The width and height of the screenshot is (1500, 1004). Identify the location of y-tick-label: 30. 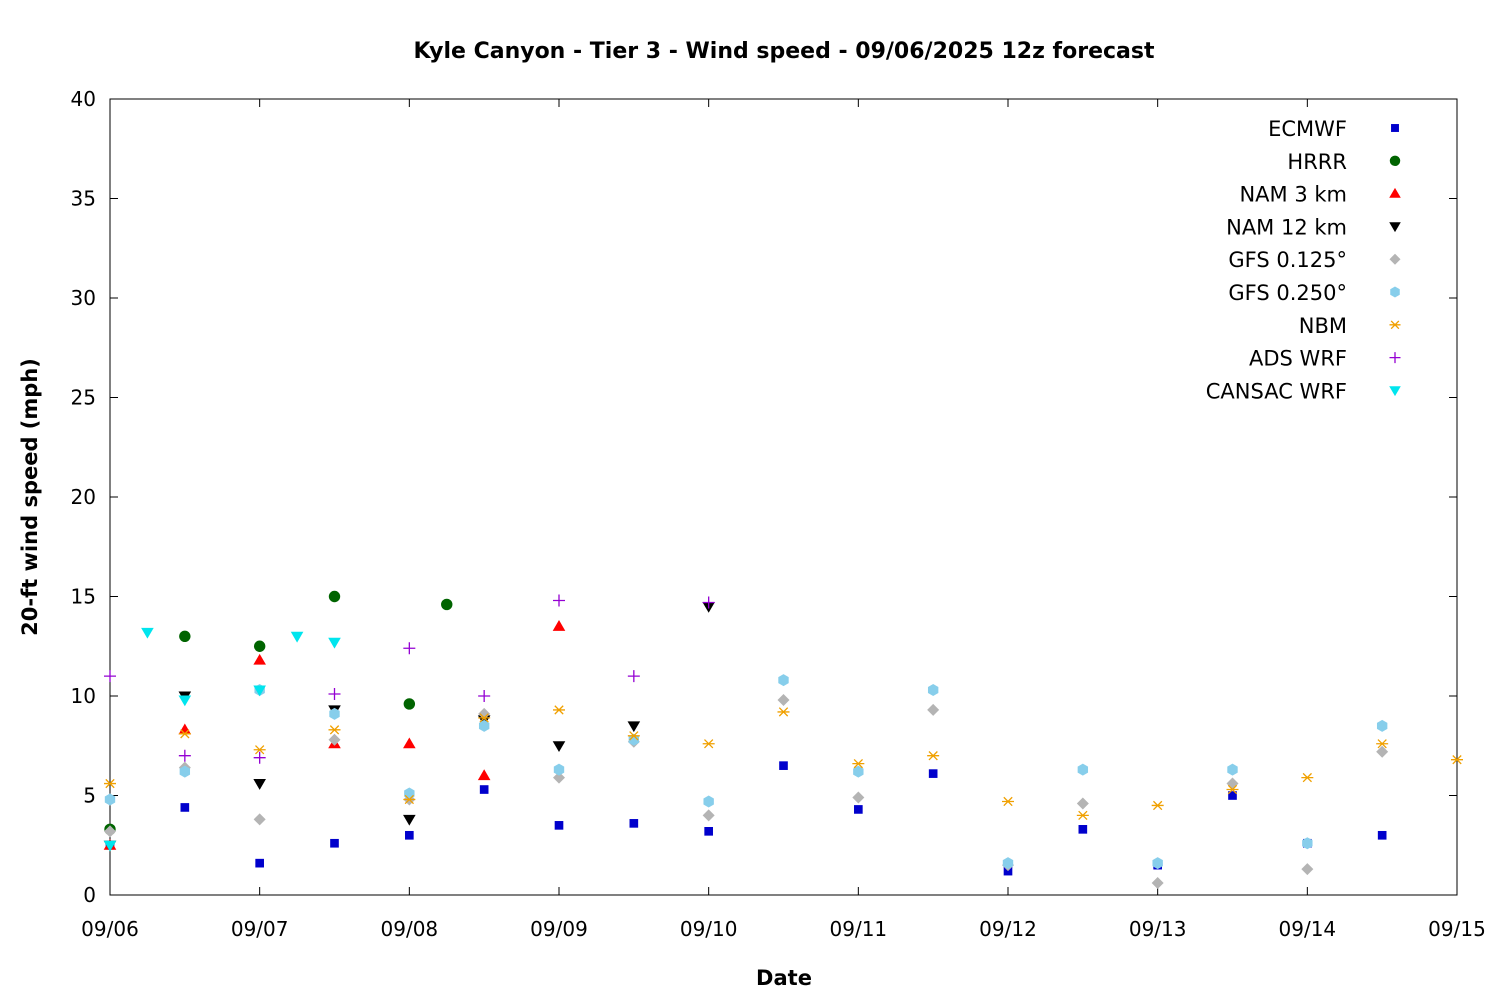
(83, 298).